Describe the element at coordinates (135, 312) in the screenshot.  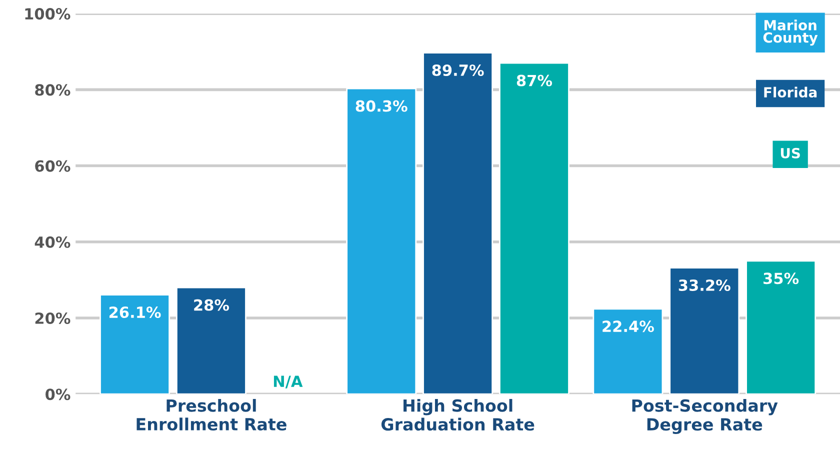
I see `data-label: 26.1%` at that location.